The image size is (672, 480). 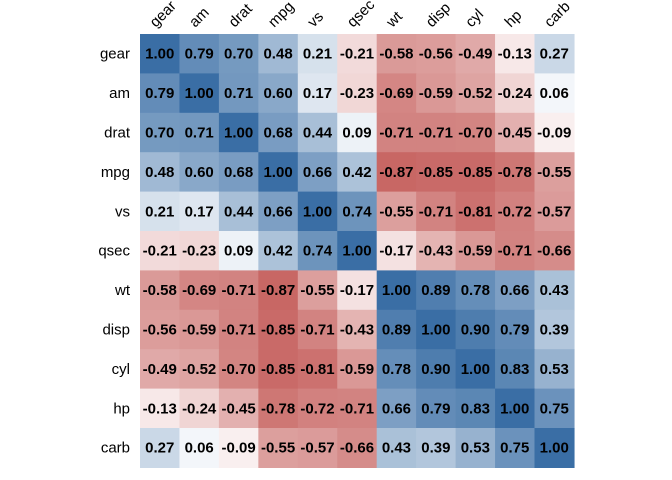 I want to click on cell-value-label: -0.23, so click(x=357, y=93).